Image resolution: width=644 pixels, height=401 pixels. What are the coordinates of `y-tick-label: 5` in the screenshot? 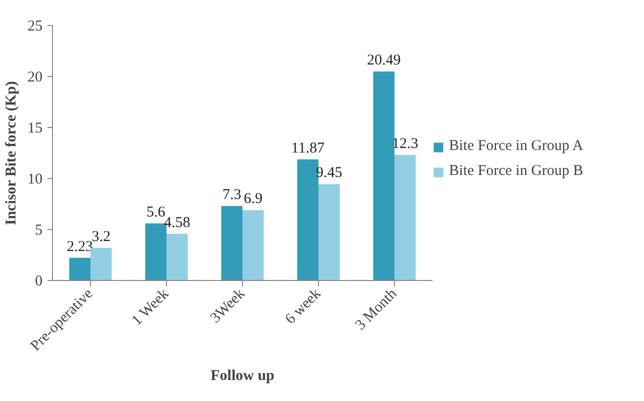 It's located at (38, 230).